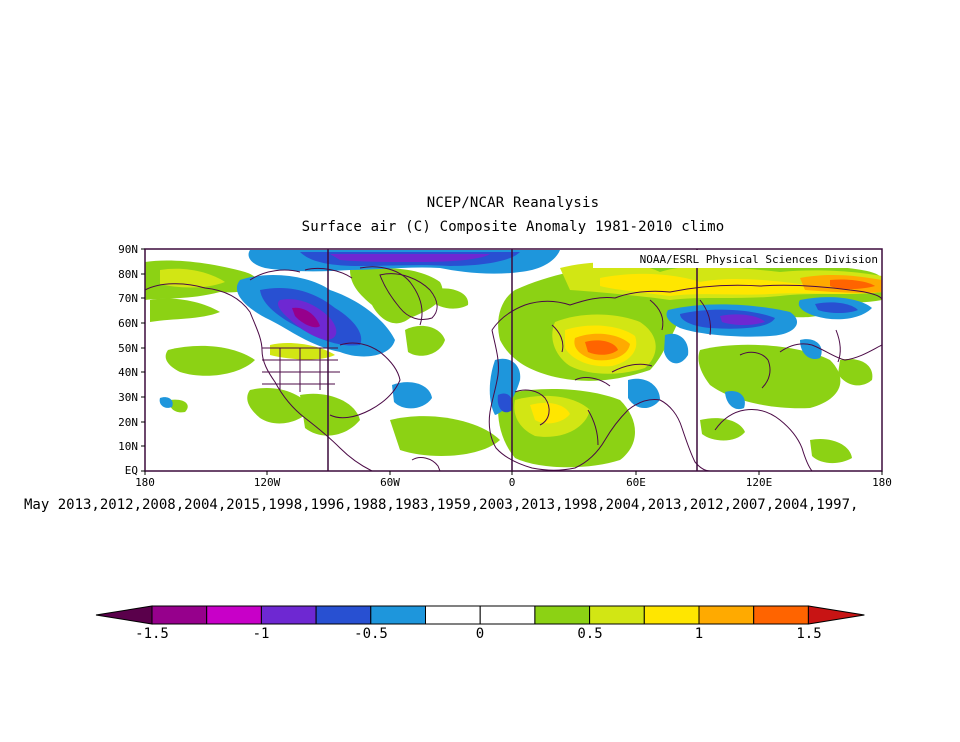 Image resolution: width=960 pixels, height=742 pixels. Describe the element at coordinates (513, 203) in the screenshot. I see `map-title: NCEP/NCAR Reanalysis` at that location.